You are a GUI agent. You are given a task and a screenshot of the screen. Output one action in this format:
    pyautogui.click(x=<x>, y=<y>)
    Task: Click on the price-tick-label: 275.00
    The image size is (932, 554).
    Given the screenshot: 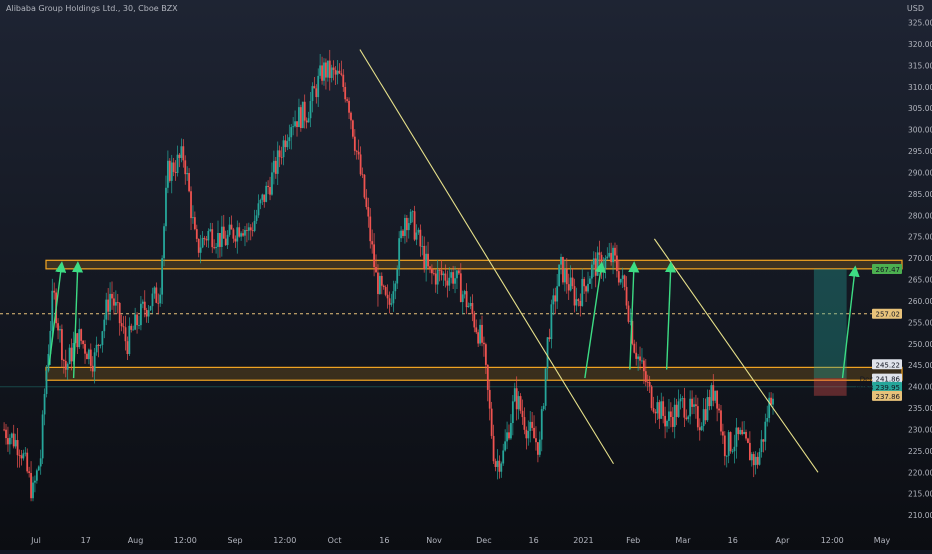 What is the action you would take?
    pyautogui.click(x=920, y=237)
    